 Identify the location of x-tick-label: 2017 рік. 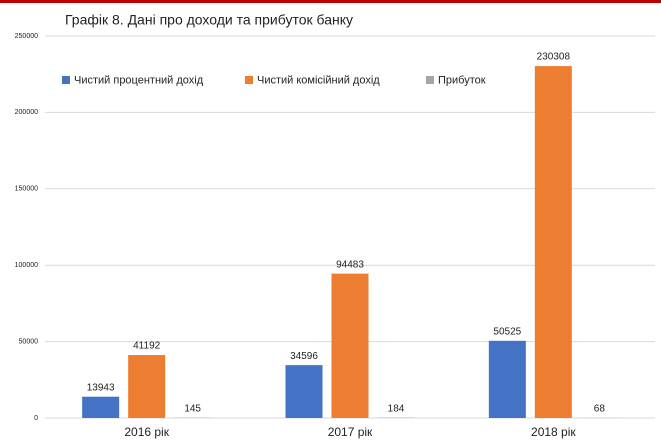
(350, 432).